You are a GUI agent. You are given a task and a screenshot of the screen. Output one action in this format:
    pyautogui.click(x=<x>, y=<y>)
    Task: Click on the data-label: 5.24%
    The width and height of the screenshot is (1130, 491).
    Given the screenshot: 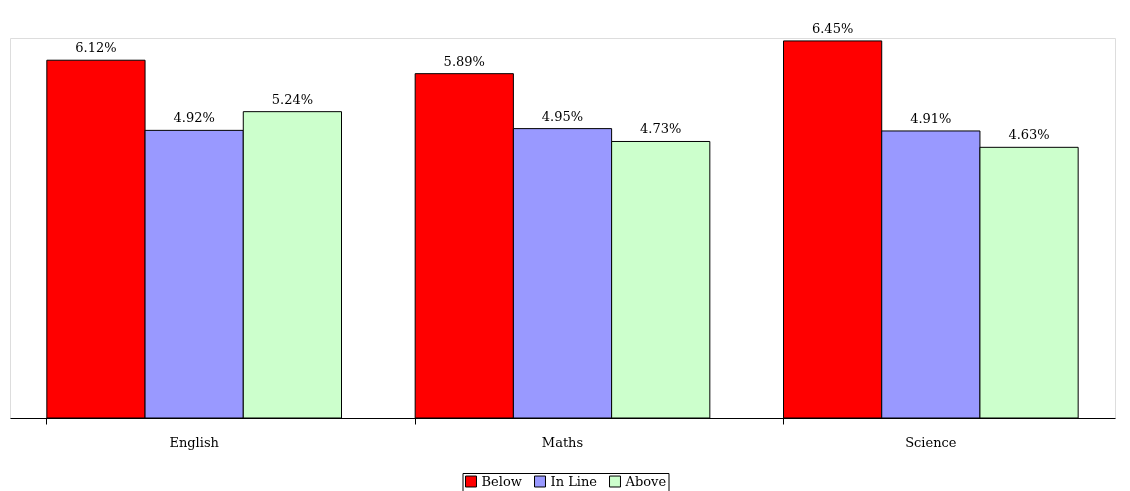 What is the action you would take?
    pyautogui.click(x=292, y=99)
    